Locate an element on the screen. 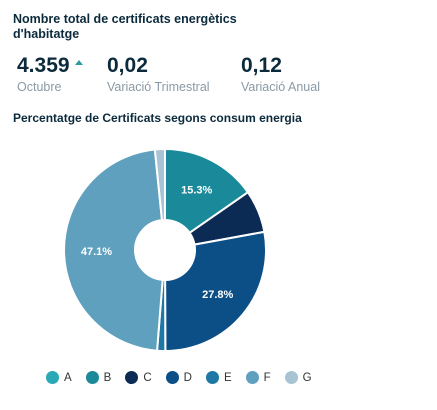 The height and width of the screenshot is (410, 437). legend-item-E: E is located at coordinates (218, 377).